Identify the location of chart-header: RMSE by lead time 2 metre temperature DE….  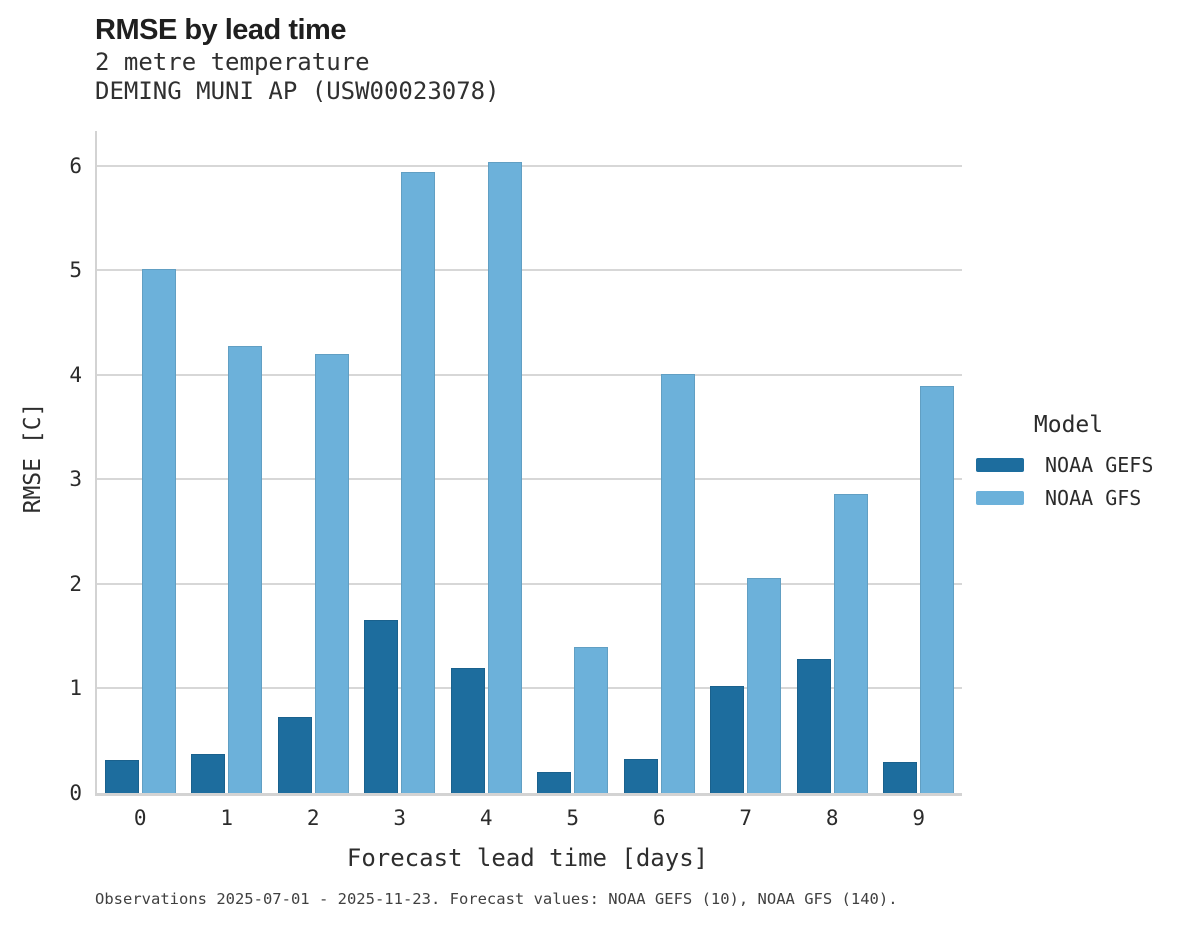
(297, 59).